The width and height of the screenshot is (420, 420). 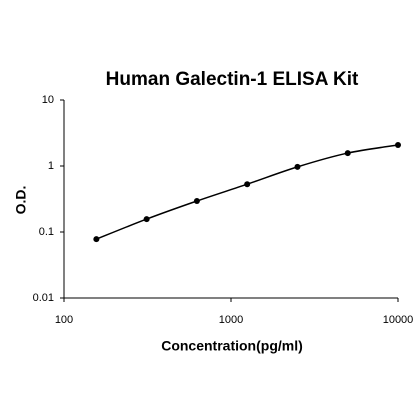 What do you see at coordinates (43, 298) in the screenshot?
I see `y-tick-label: 0.01` at bounding box center [43, 298].